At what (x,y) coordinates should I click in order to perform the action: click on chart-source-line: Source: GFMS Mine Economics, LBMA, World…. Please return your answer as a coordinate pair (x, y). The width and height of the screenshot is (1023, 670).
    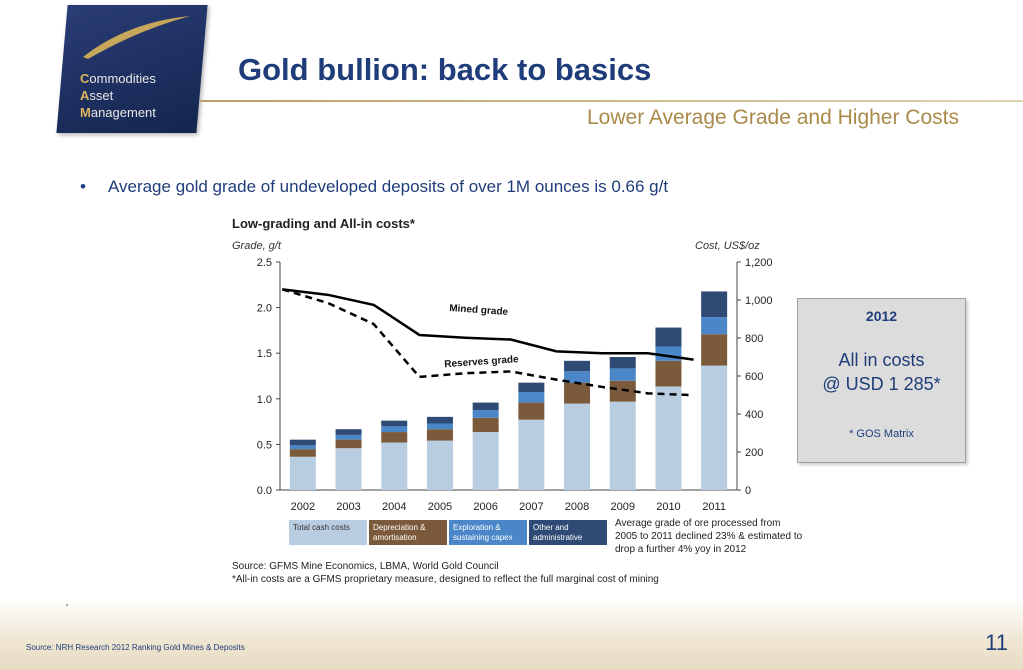
    Looking at the image, I should click on (365, 566).